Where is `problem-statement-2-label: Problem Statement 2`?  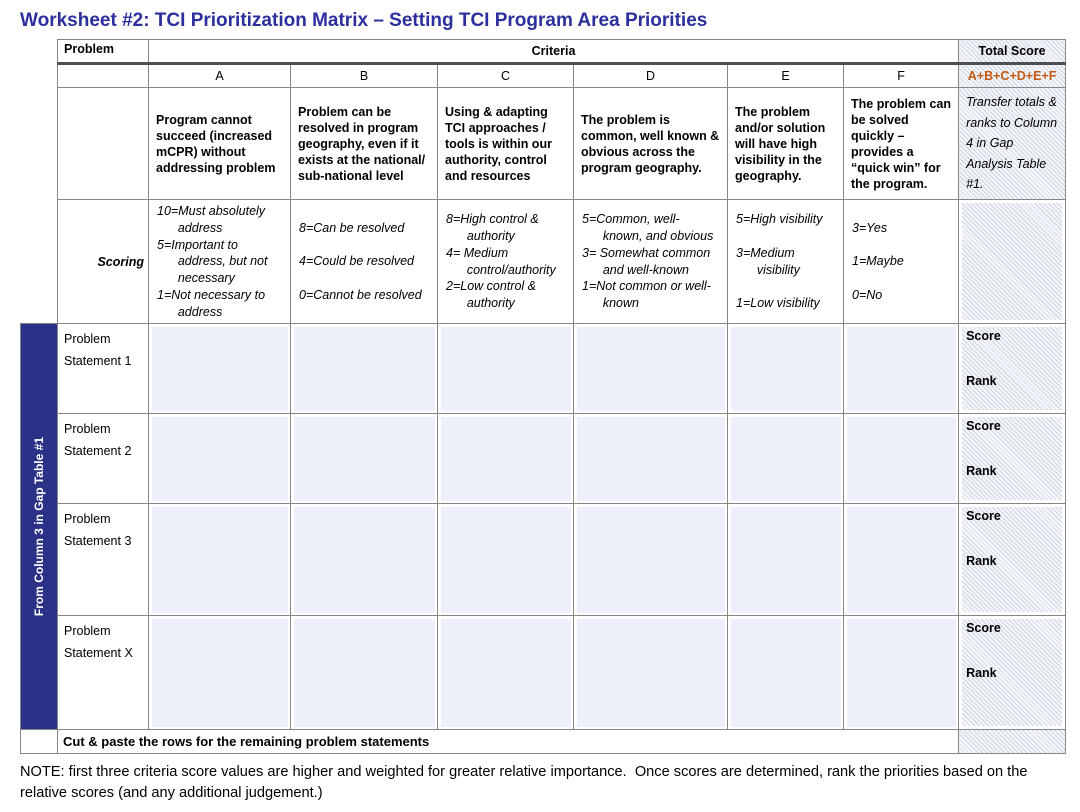
problem-statement-2-label: Problem Statement 2 is located at coordinates (103, 459).